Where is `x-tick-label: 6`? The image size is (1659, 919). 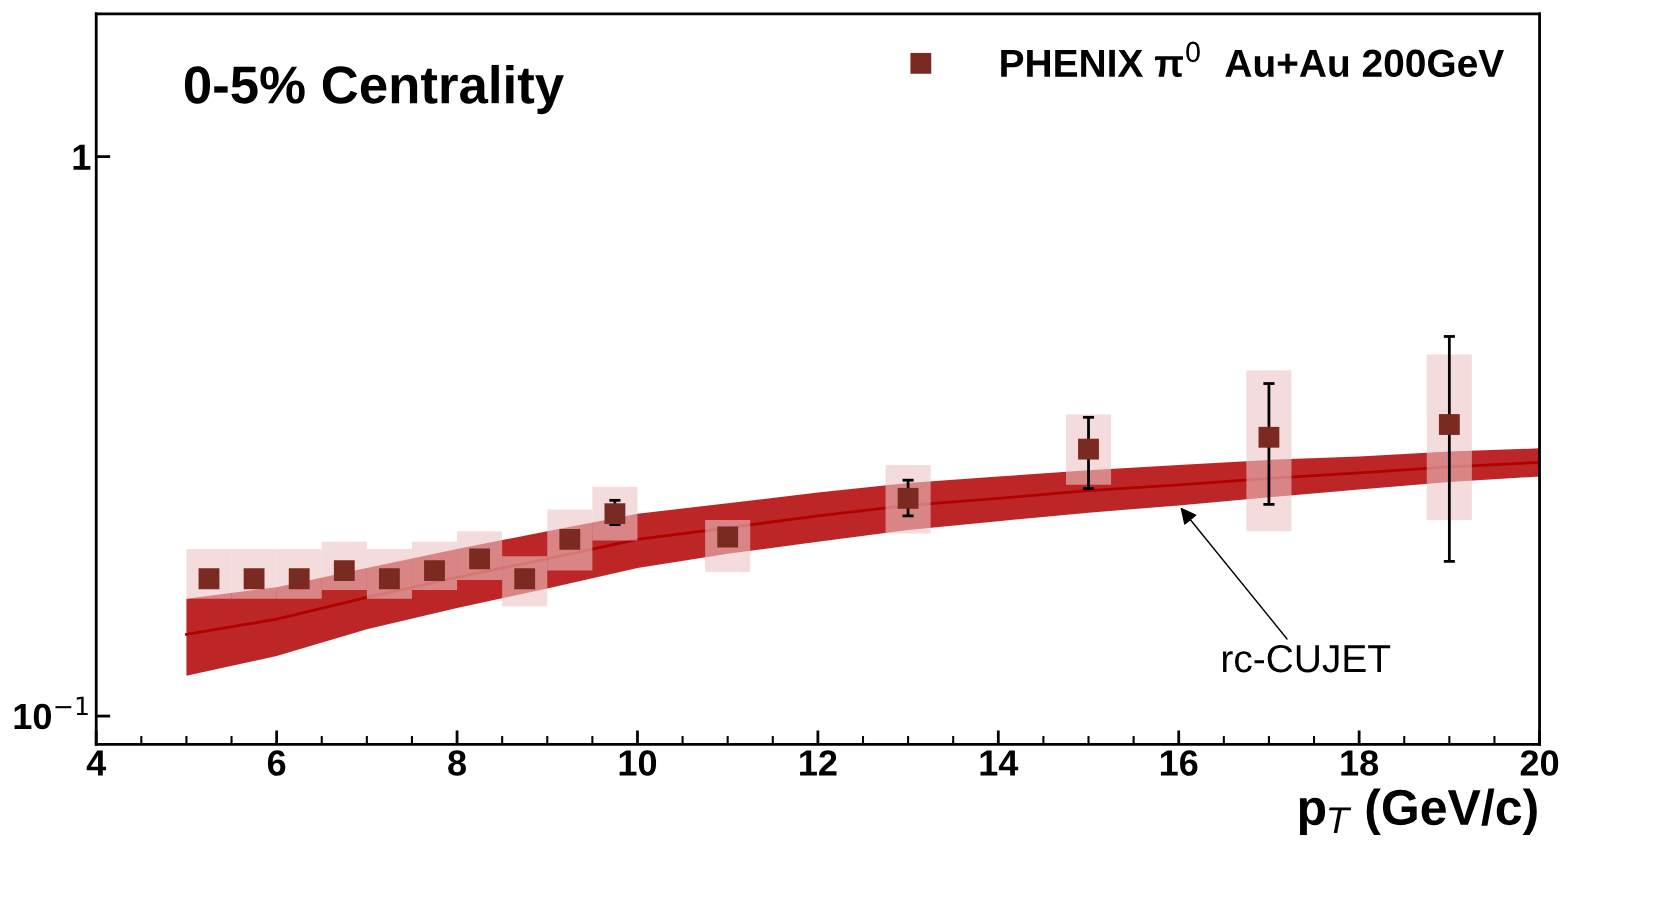
x-tick-label: 6 is located at coordinates (276, 763).